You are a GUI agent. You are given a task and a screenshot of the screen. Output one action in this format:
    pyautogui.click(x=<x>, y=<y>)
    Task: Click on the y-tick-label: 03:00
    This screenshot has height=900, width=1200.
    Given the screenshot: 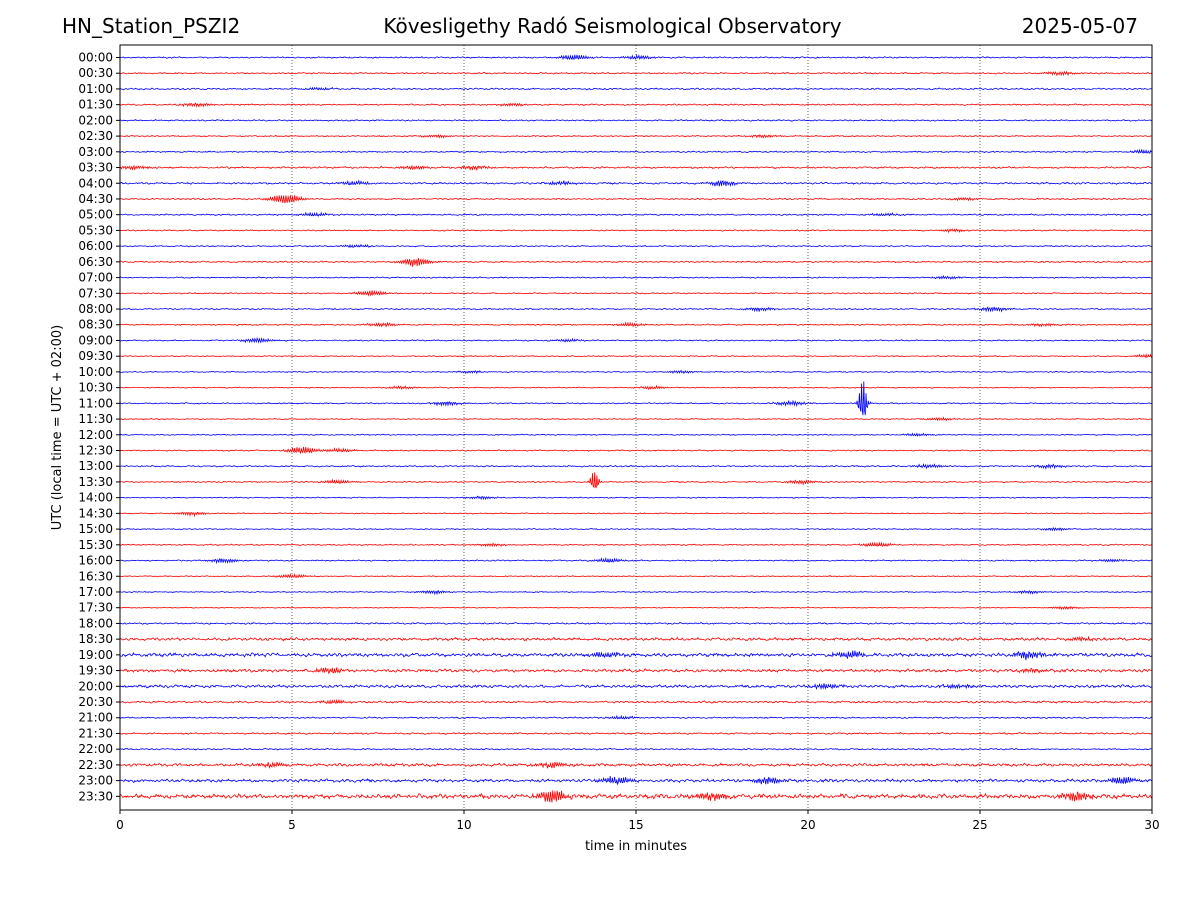 What is the action you would take?
    pyautogui.click(x=95, y=152)
    